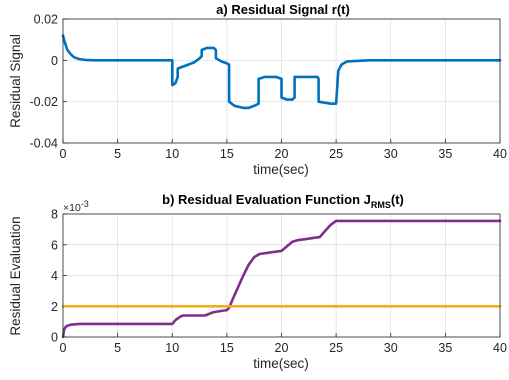 This screenshot has height=380, width=509. What do you see at coordinates (445, 348) in the screenshot?
I see `residual-evaluation-xtick-label: 35` at bounding box center [445, 348].